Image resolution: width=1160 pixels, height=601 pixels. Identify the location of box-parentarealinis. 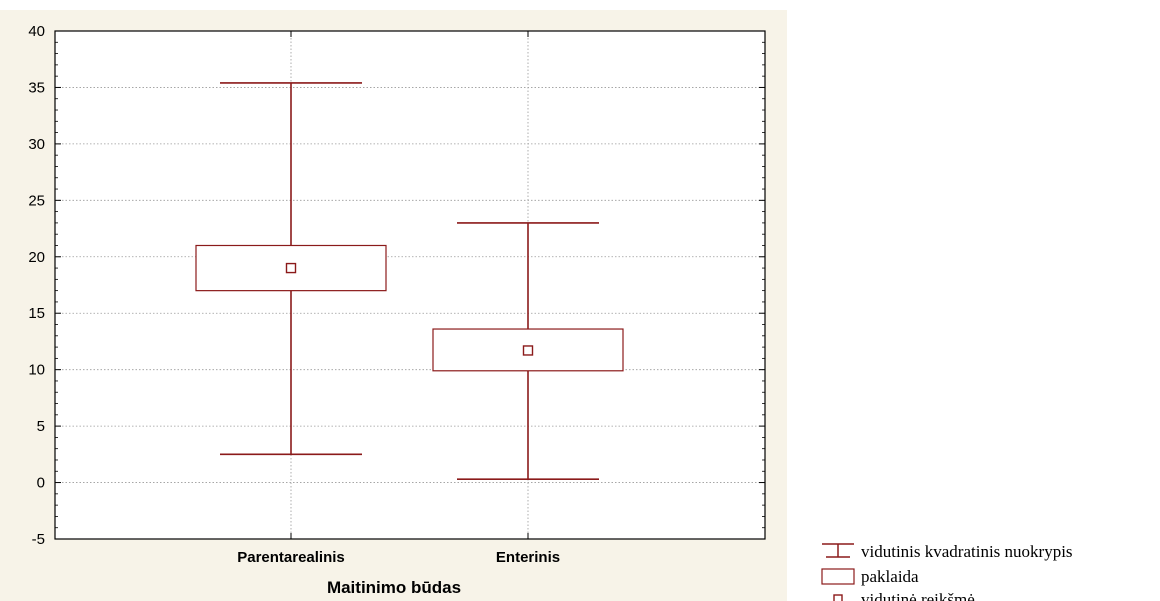
(291, 269).